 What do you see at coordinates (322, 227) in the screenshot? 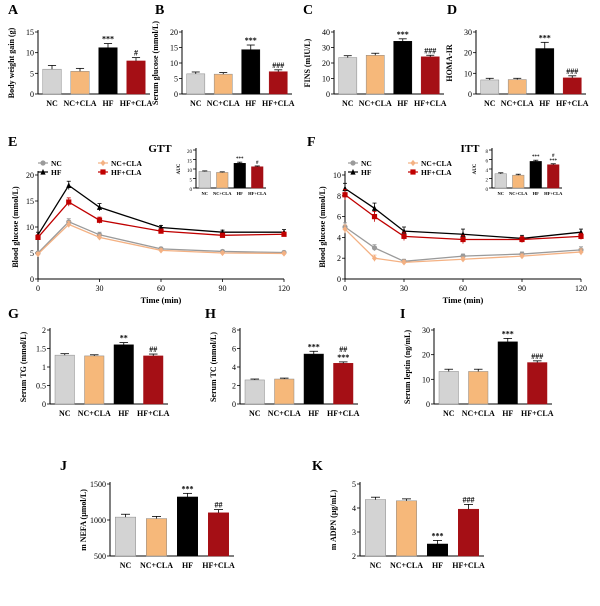
I see `y-axis-label: Blood glucose (mmol/L)` at bounding box center [322, 227].